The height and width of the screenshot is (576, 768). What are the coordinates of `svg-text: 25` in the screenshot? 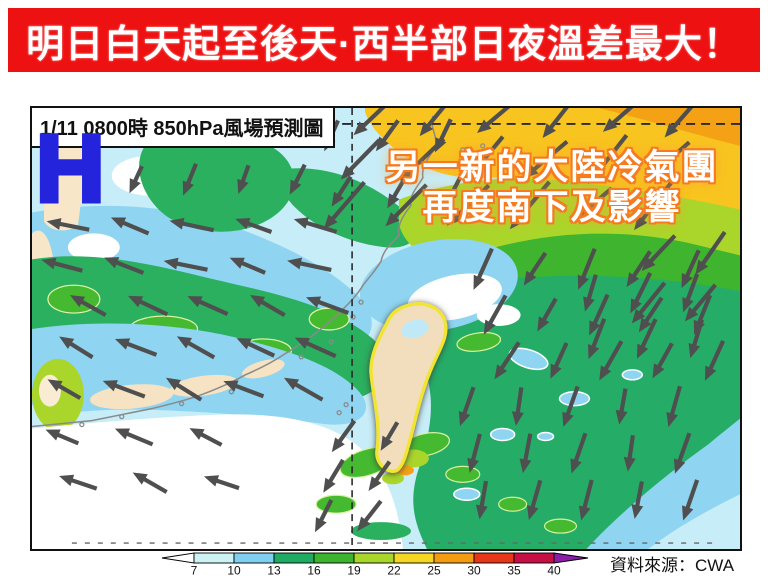 It's located at (434, 570).